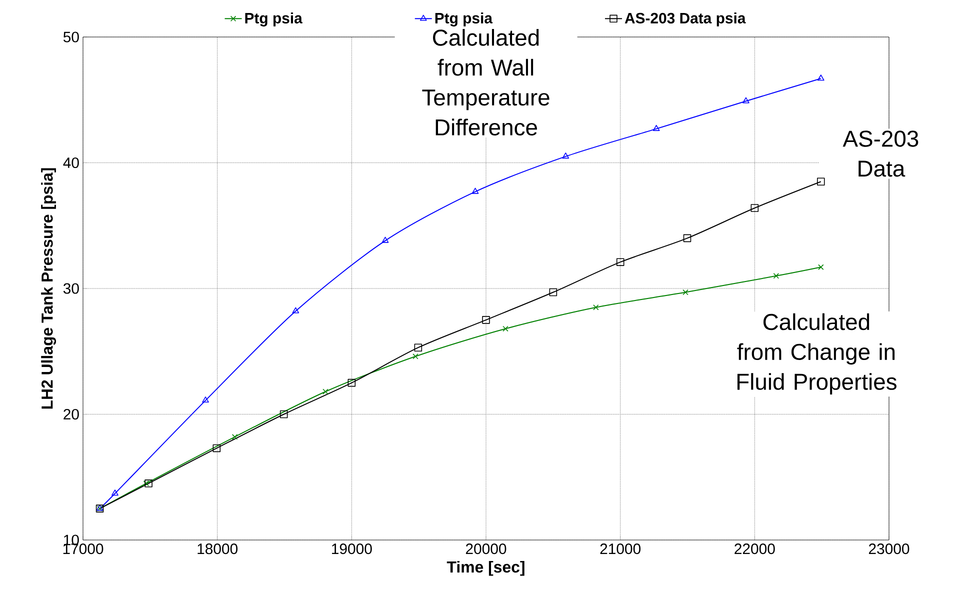 This screenshot has height=607, width=979. I want to click on x-tick-label: 17000, so click(83, 549).